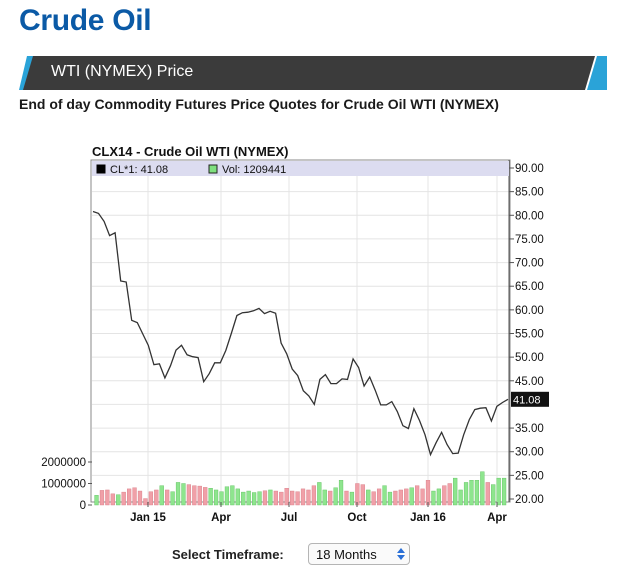 The image size is (623, 575). I want to click on date-tick-label: Jan 16, so click(428, 518).